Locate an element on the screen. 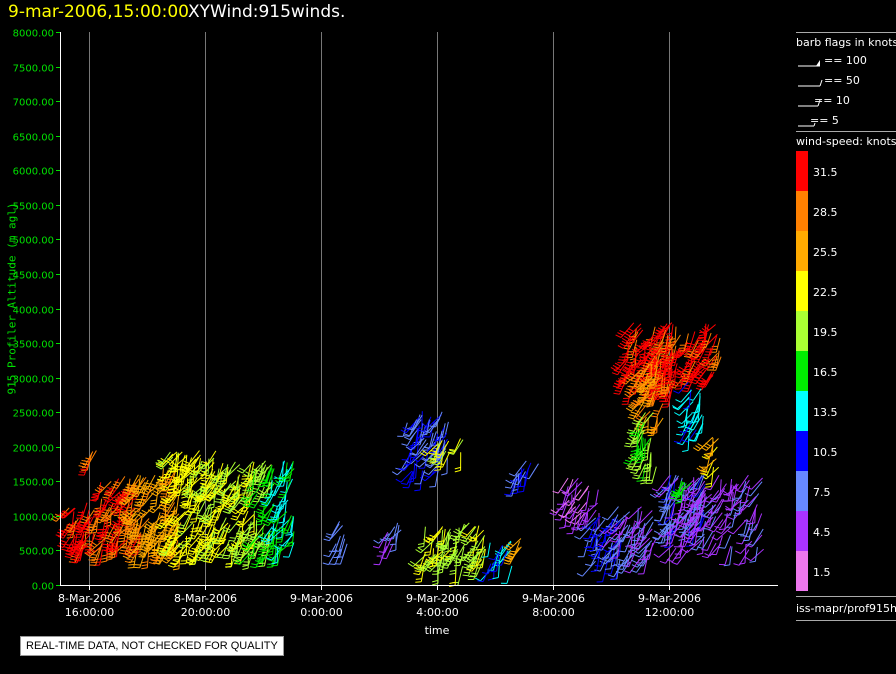 The height and width of the screenshot is (674, 896). y-tick-label: 8000.00 is located at coordinates (33, 34).